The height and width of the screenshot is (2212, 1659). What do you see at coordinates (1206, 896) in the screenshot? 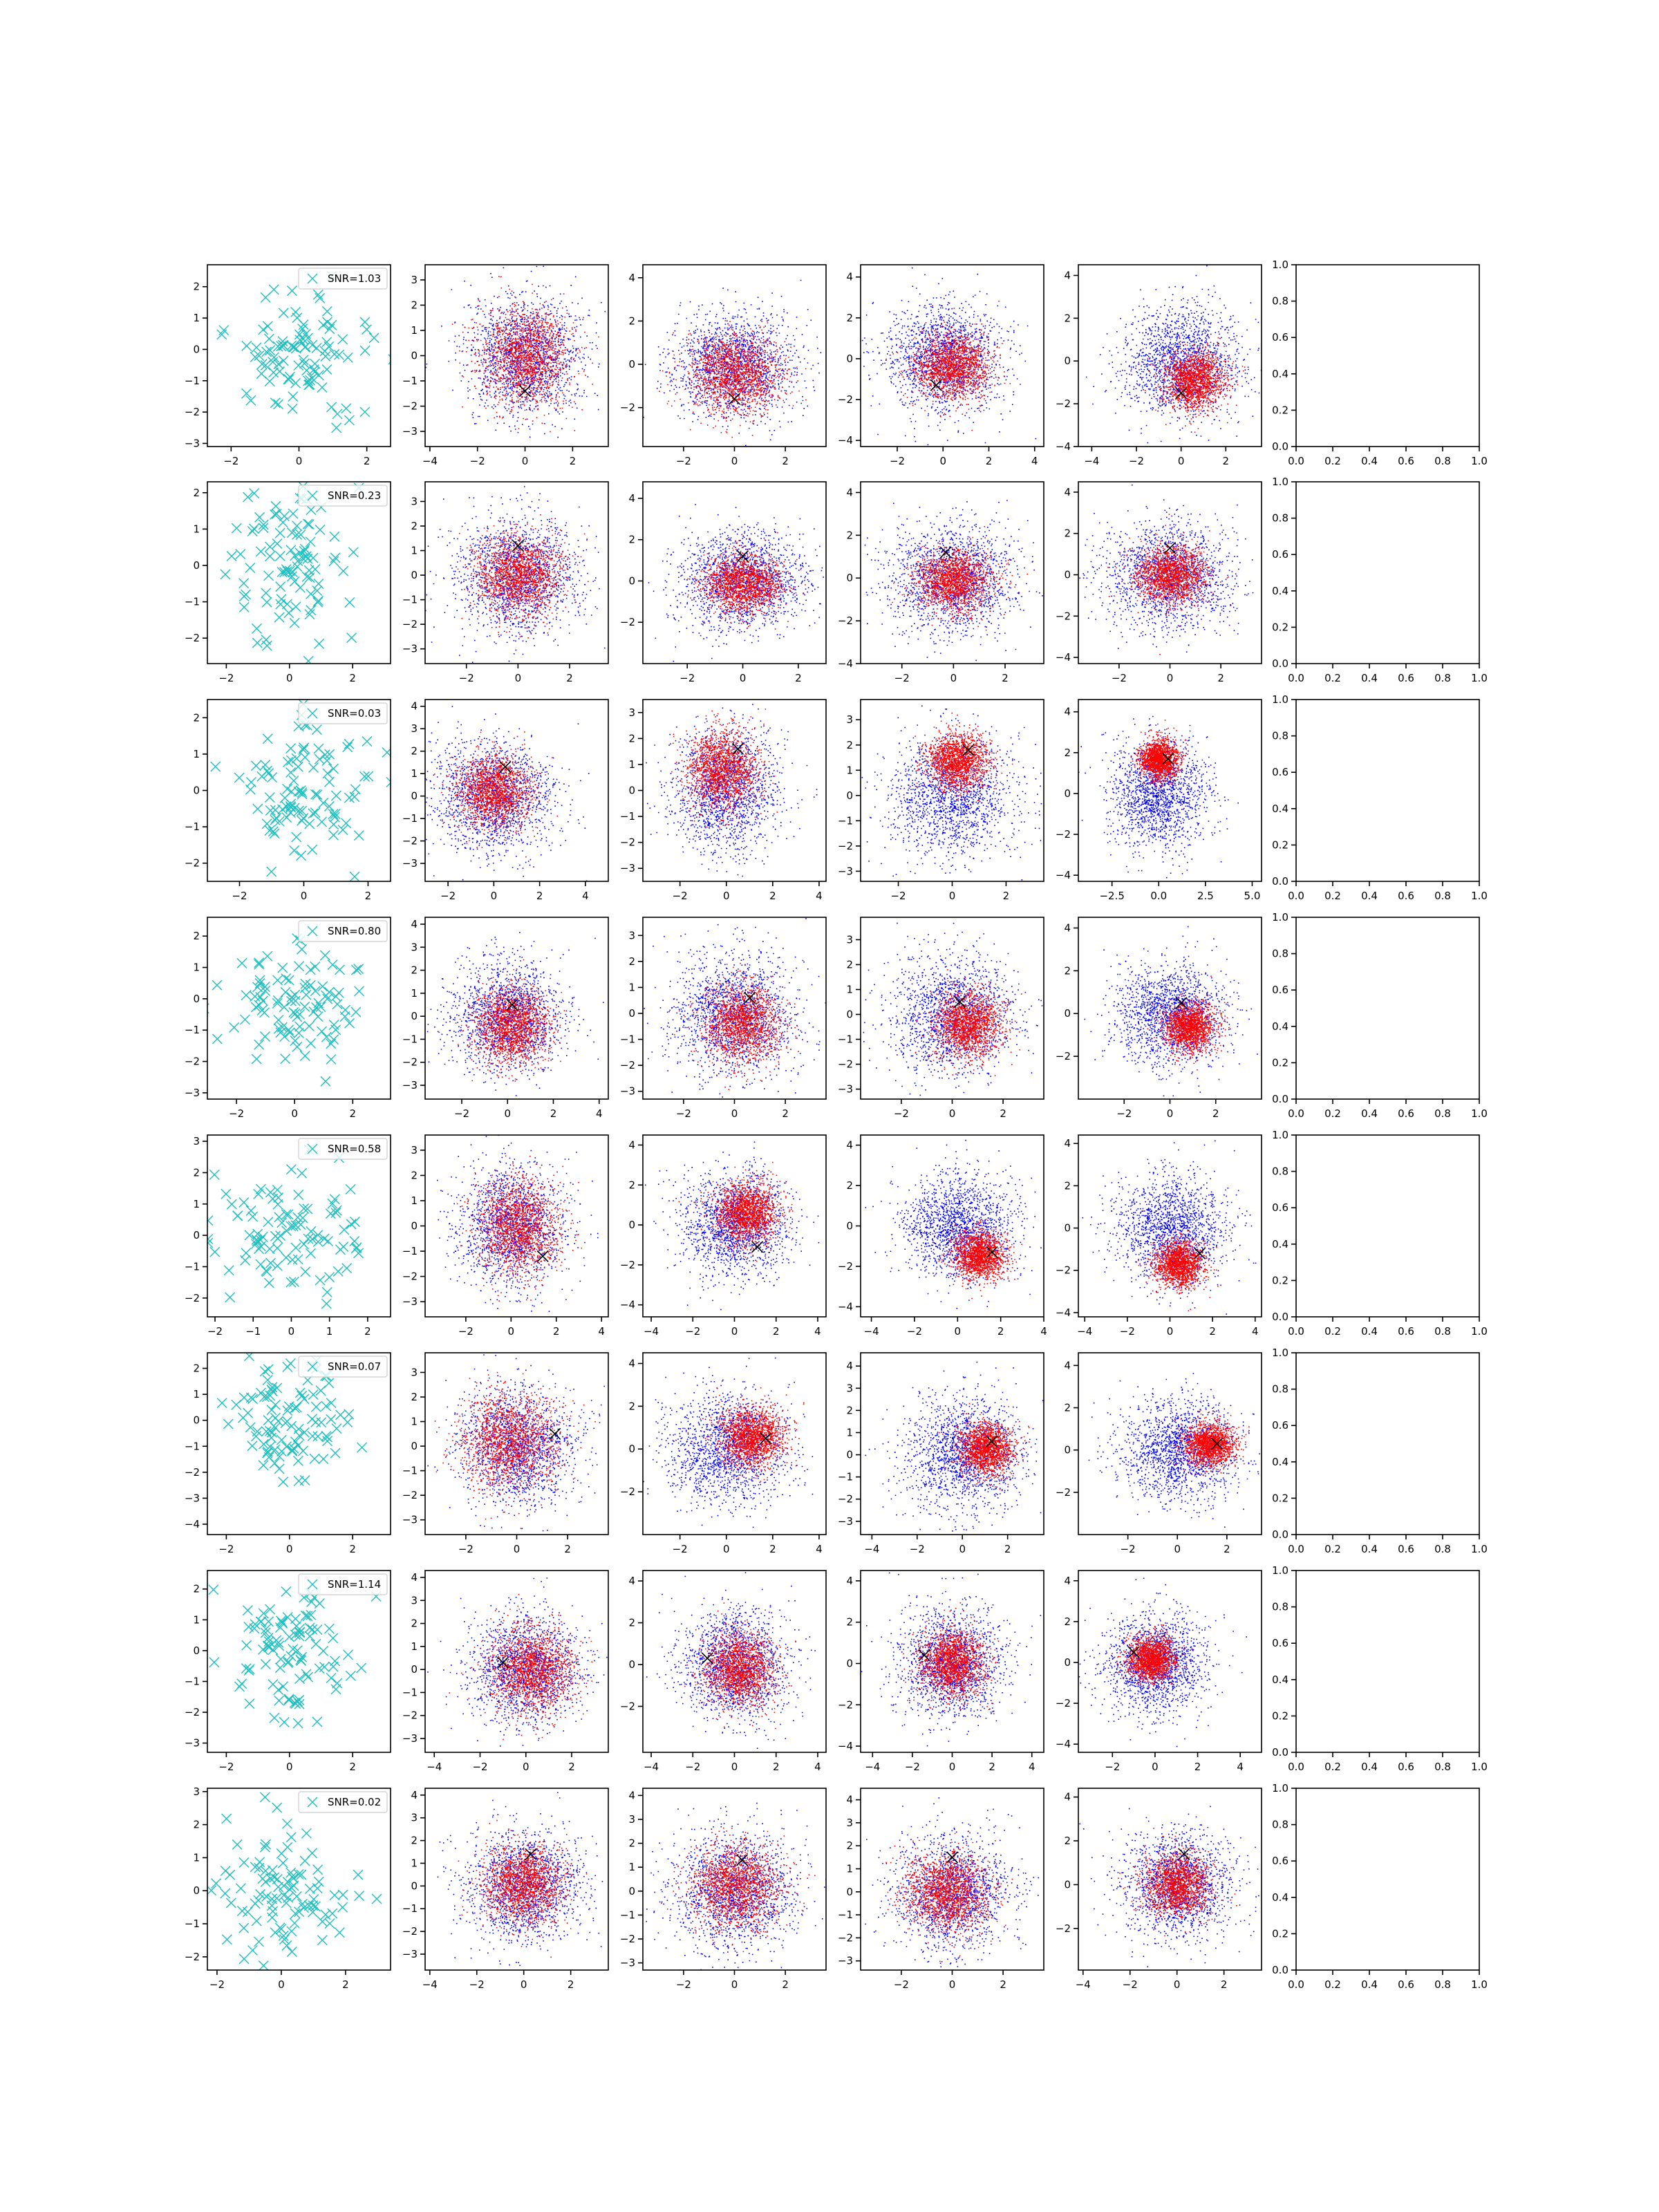
I see `x-tick-label: 2.5` at bounding box center [1206, 896].